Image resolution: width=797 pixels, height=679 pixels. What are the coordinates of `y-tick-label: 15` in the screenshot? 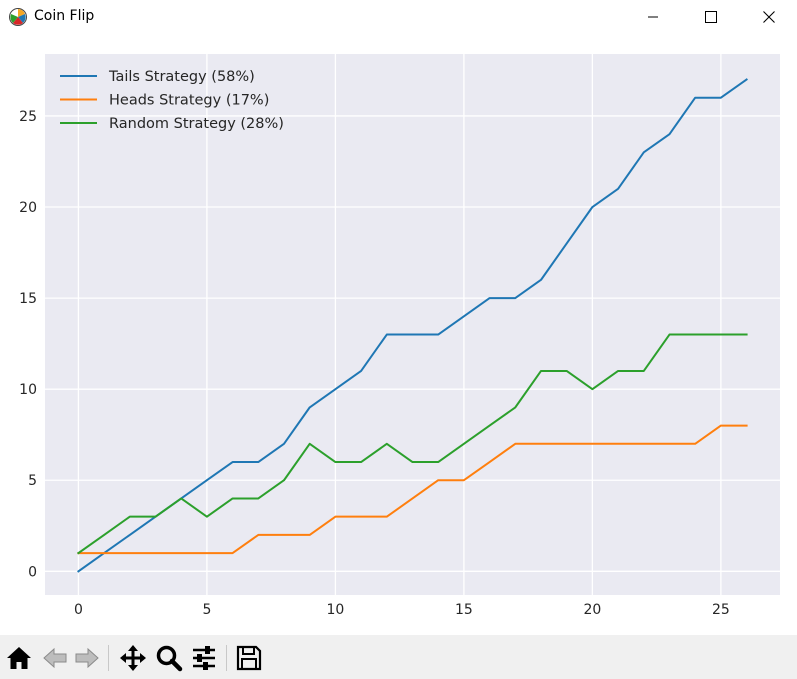 It's located at (28, 299).